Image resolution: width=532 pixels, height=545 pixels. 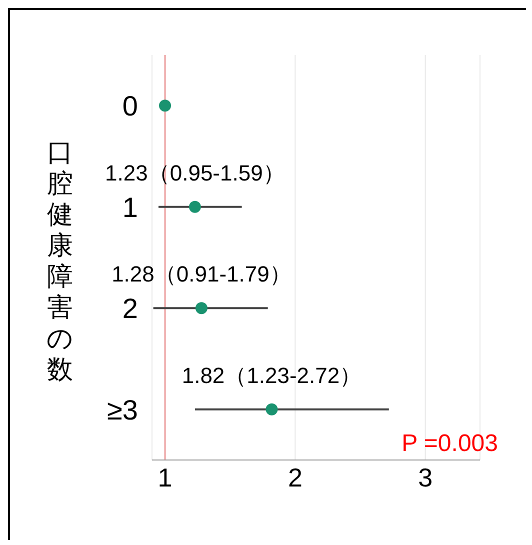 I want to click on y-axis-title: 口腔健康障害の数, so click(x=60, y=262).